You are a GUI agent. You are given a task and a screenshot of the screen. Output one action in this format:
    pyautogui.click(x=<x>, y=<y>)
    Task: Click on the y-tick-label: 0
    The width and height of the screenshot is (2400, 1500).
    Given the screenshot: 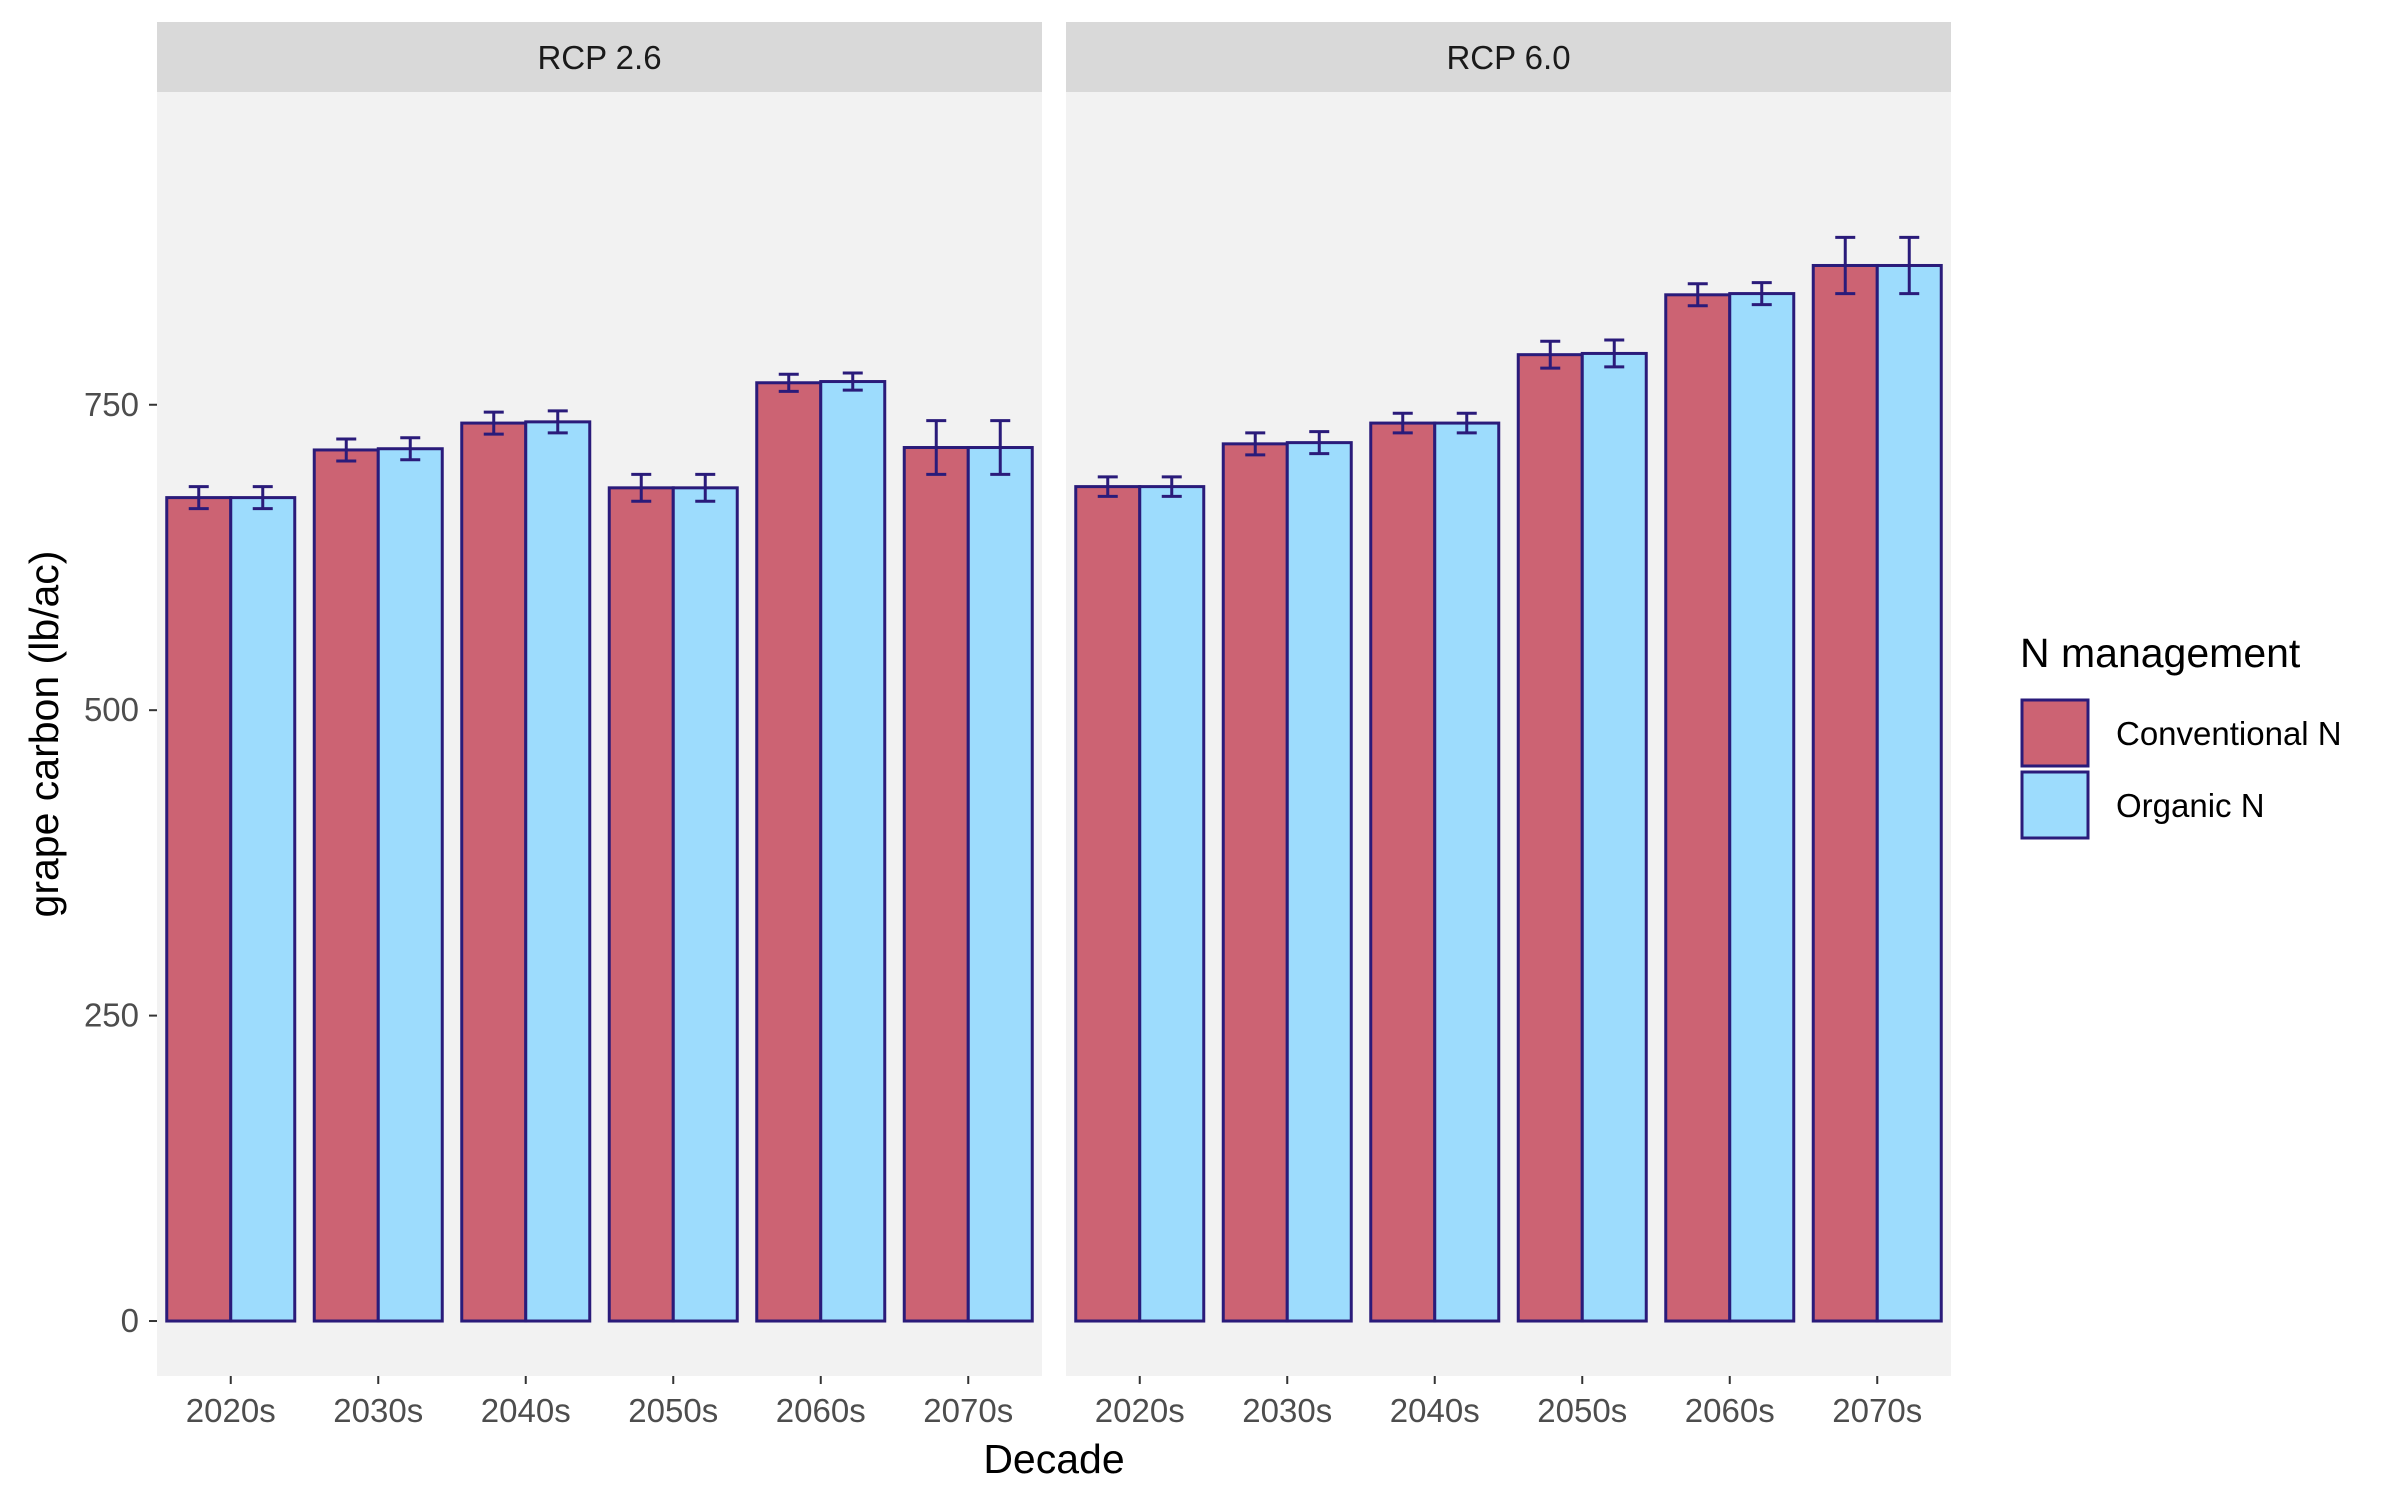 What is the action you would take?
    pyautogui.click(x=130, y=1320)
    